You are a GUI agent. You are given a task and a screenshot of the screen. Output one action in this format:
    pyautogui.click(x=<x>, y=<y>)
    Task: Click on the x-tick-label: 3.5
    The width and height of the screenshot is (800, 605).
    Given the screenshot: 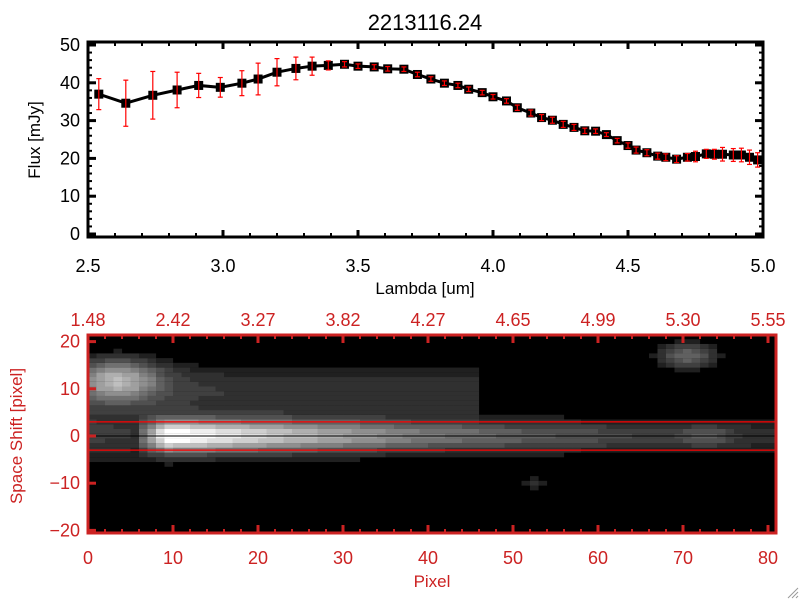 What is the action you would take?
    pyautogui.click(x=357, y=266)
    